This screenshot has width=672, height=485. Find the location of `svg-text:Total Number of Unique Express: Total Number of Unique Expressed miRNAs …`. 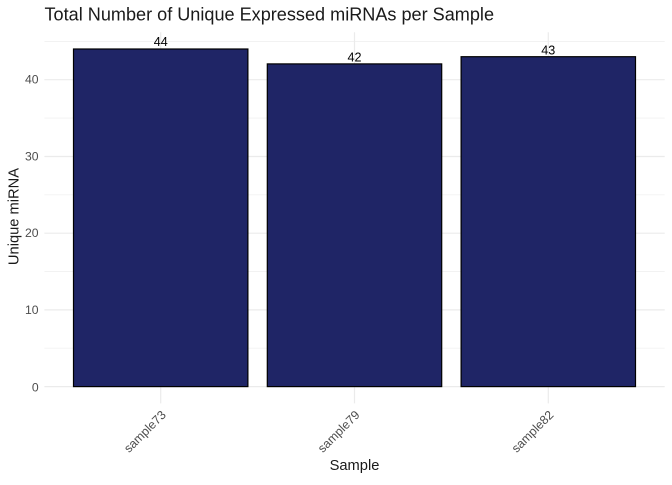

svg-text:Total Number of Unique Express: Total Number of Unique Expressed miRNAs … is located at coordinates (270, 15).